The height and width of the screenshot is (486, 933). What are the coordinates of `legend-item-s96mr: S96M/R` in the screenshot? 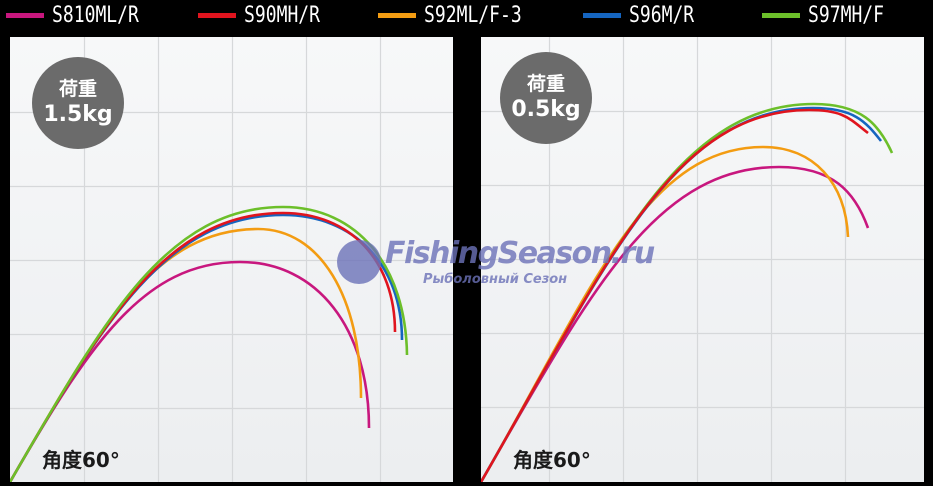 It's located at (645, 15).